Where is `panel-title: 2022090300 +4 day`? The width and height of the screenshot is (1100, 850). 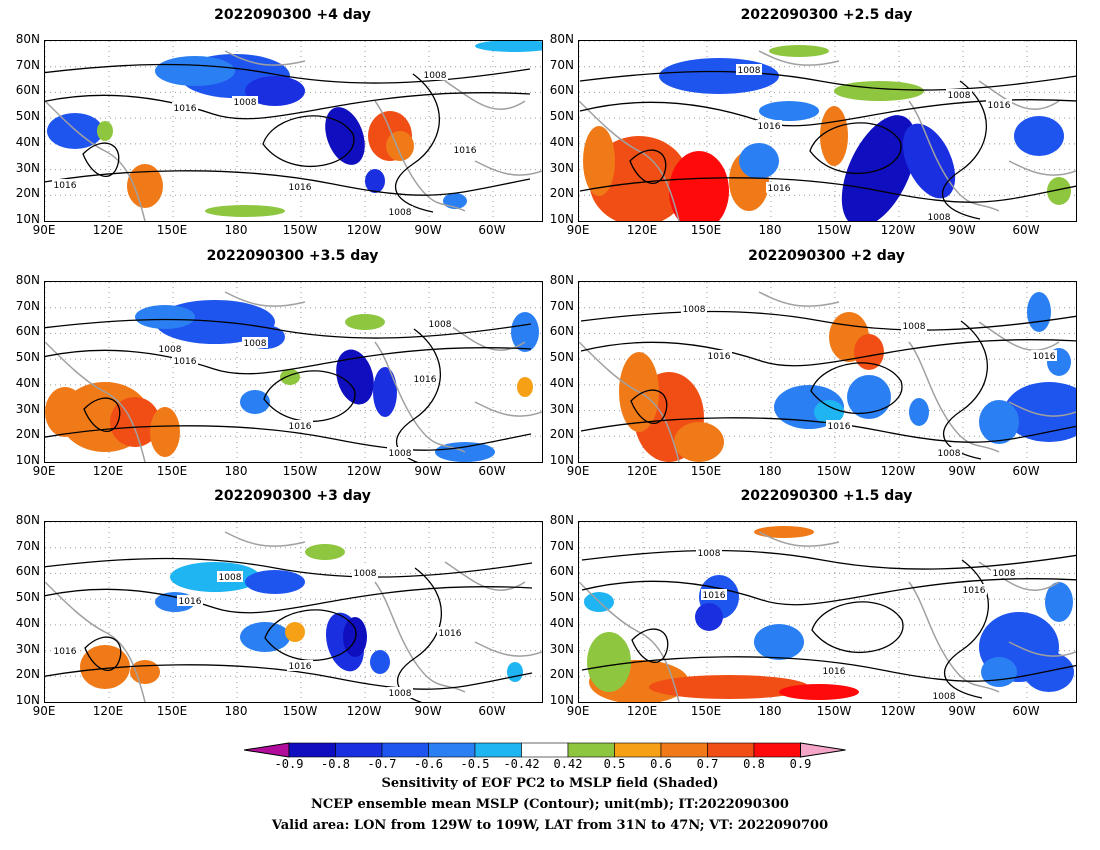 panel-title: 2022090300 +4 day is located at coordinates (292, 15).